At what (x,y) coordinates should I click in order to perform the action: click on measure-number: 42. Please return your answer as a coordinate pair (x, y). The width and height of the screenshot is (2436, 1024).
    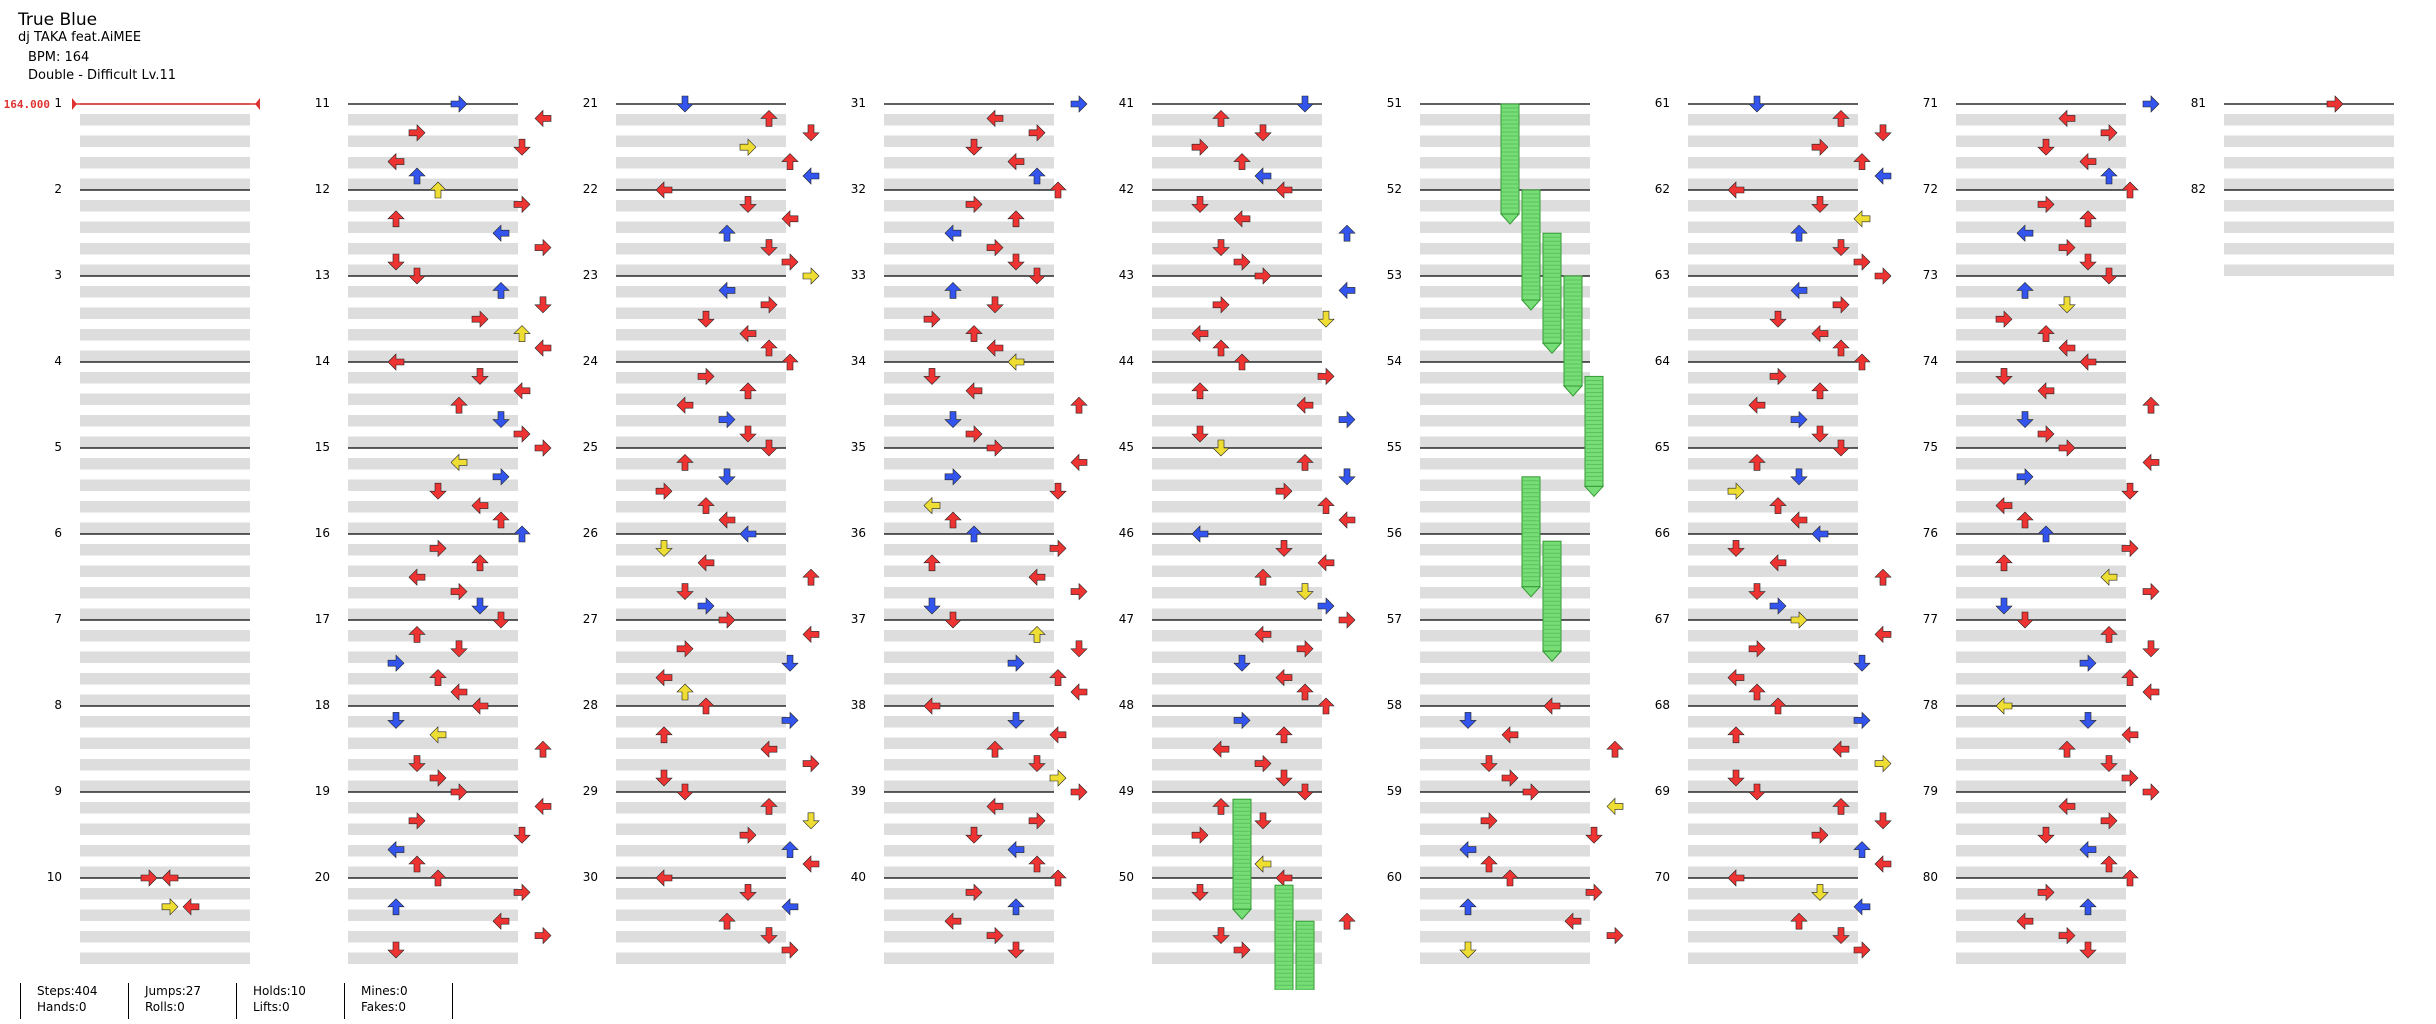
    Looking at the image, I should click on (1126, 189).